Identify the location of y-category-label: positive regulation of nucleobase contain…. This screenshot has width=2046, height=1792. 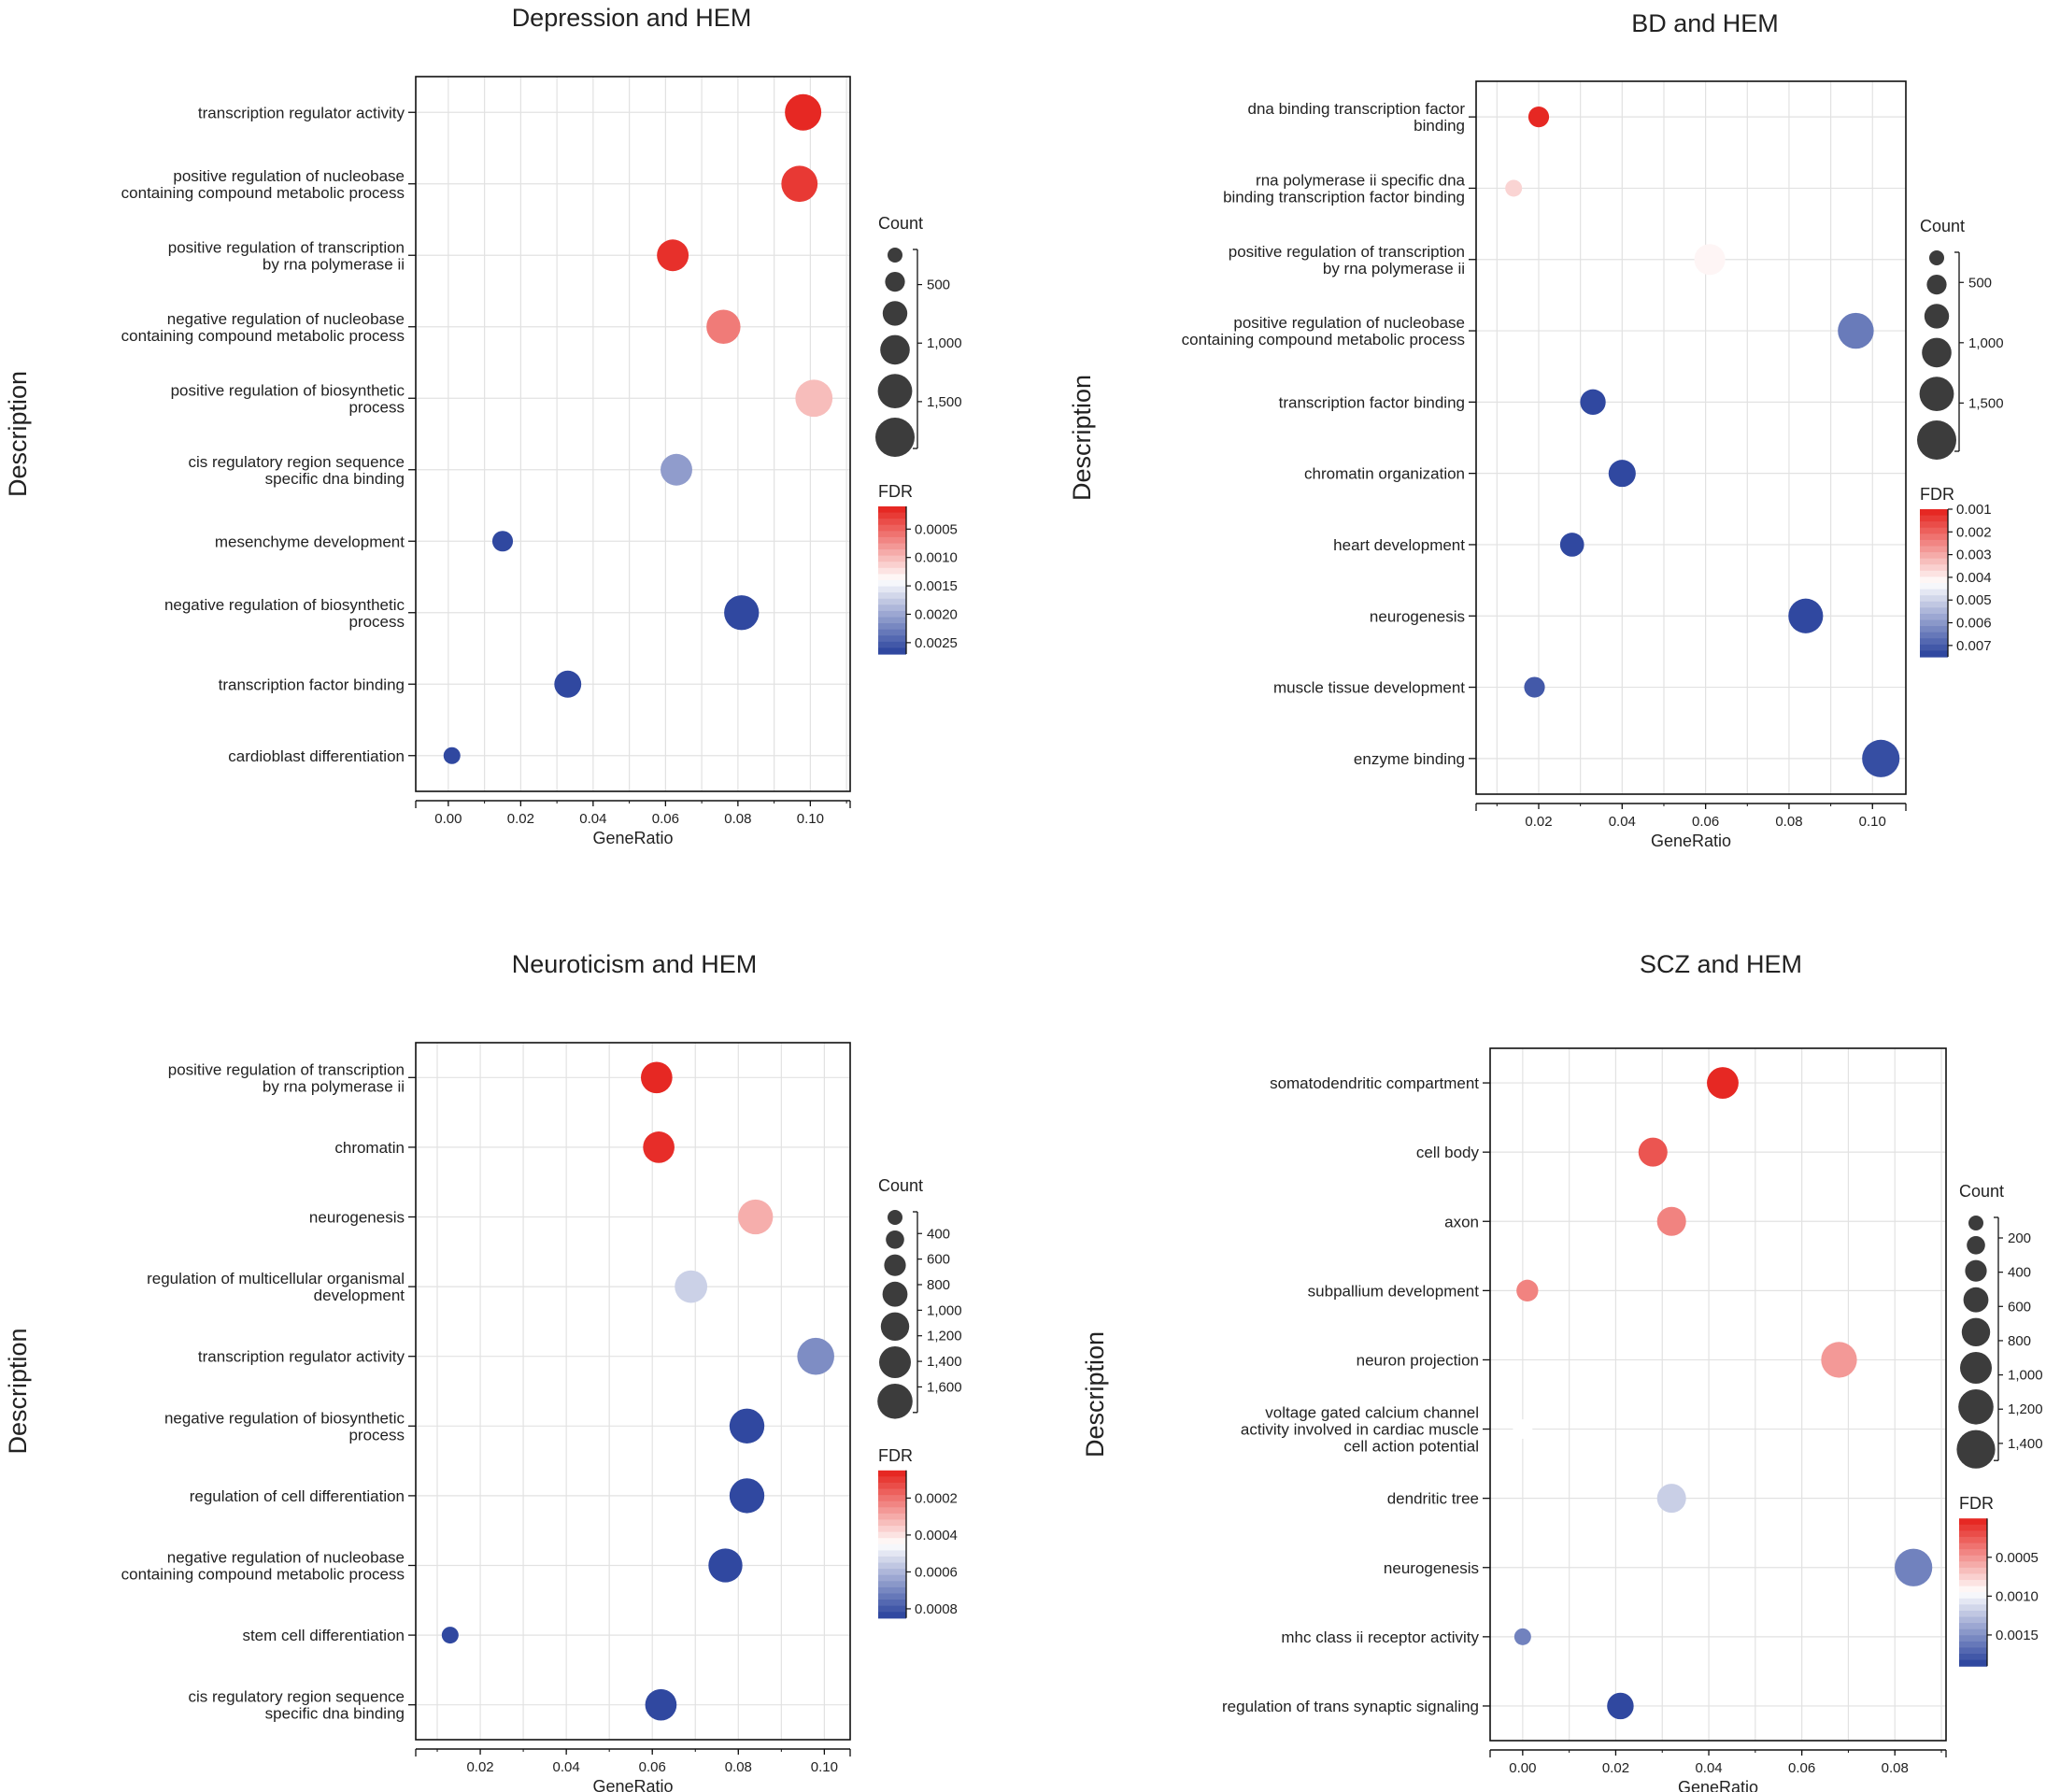
(1323, 331).